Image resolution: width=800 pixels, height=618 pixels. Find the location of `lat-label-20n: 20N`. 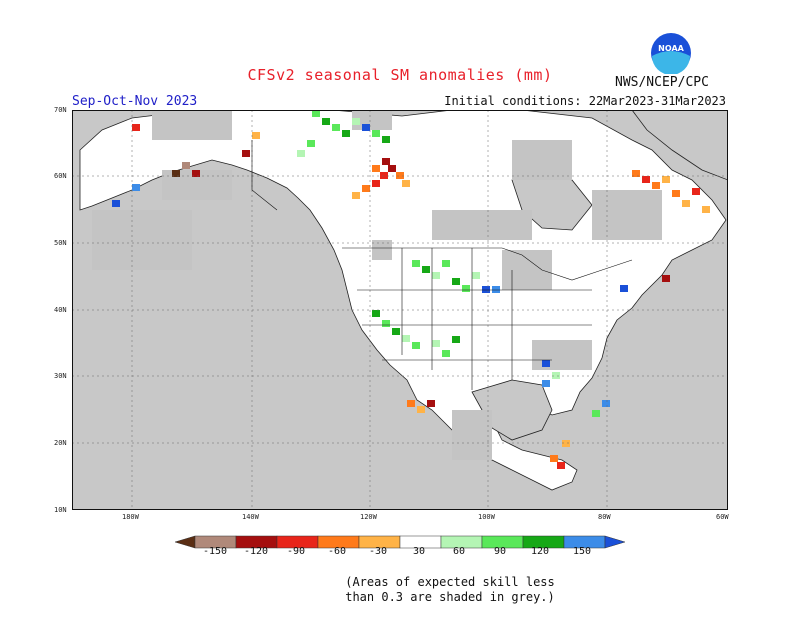

lat-label-20n: 20N is located at coordinates (60, 443).